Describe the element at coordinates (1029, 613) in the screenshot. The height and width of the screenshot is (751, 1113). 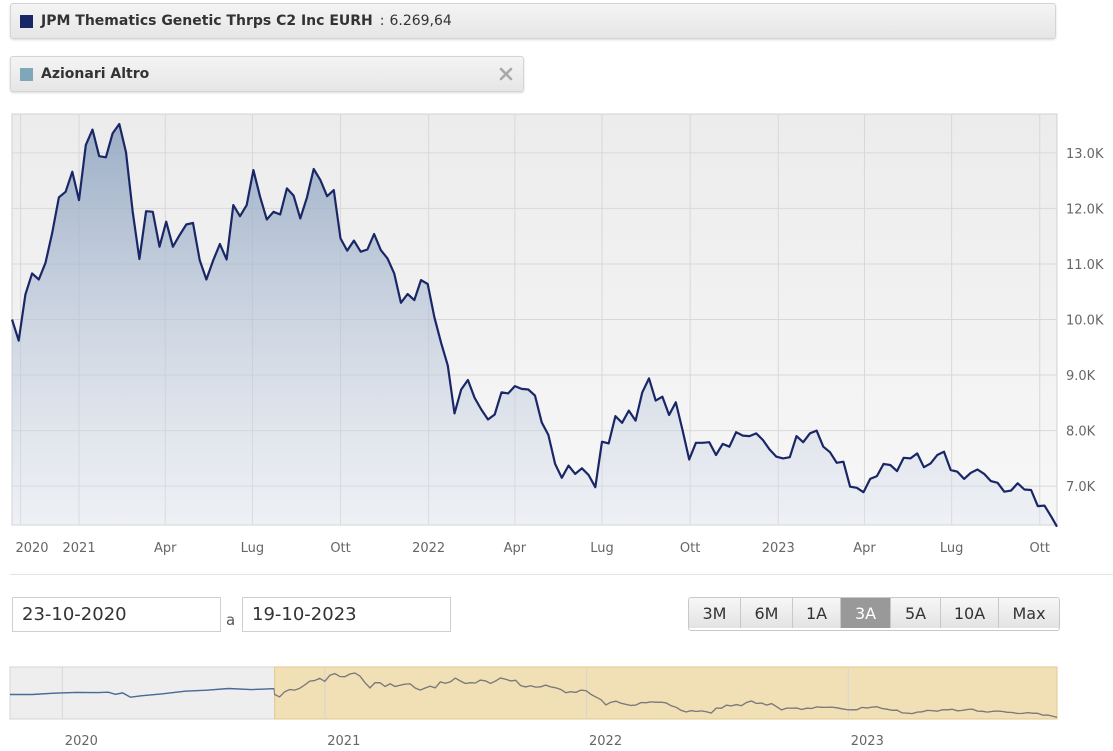
I see `range-button-max: Max` at that location.